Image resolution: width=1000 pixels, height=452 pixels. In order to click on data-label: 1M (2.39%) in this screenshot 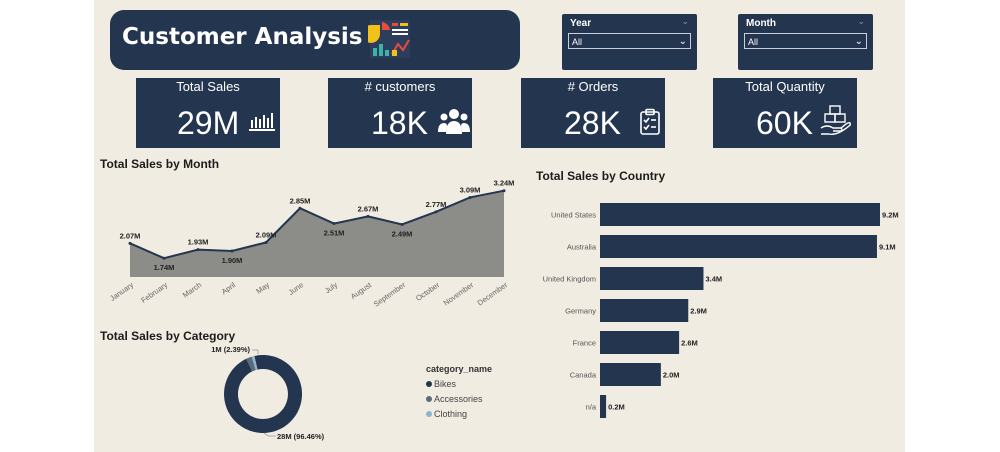, I will do `click(230, 349)`.